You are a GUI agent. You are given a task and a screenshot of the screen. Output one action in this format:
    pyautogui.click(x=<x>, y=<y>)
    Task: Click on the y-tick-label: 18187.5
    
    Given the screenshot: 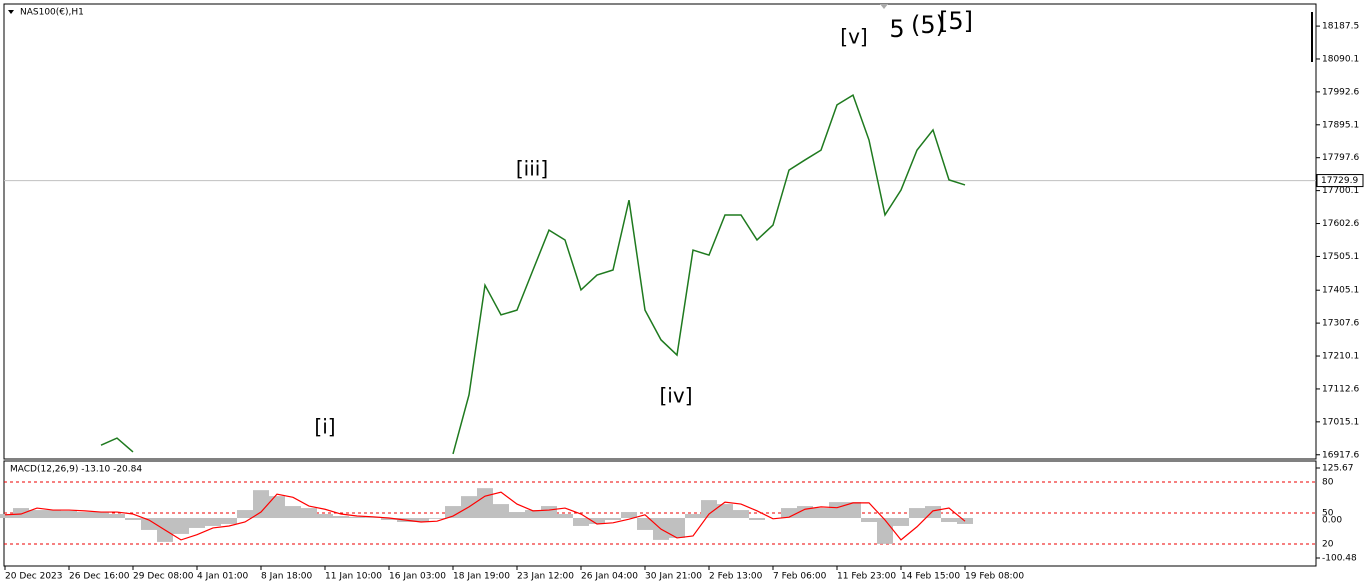 What is the action you would take?
    pyautogui.click(x=1340, y=27)
    